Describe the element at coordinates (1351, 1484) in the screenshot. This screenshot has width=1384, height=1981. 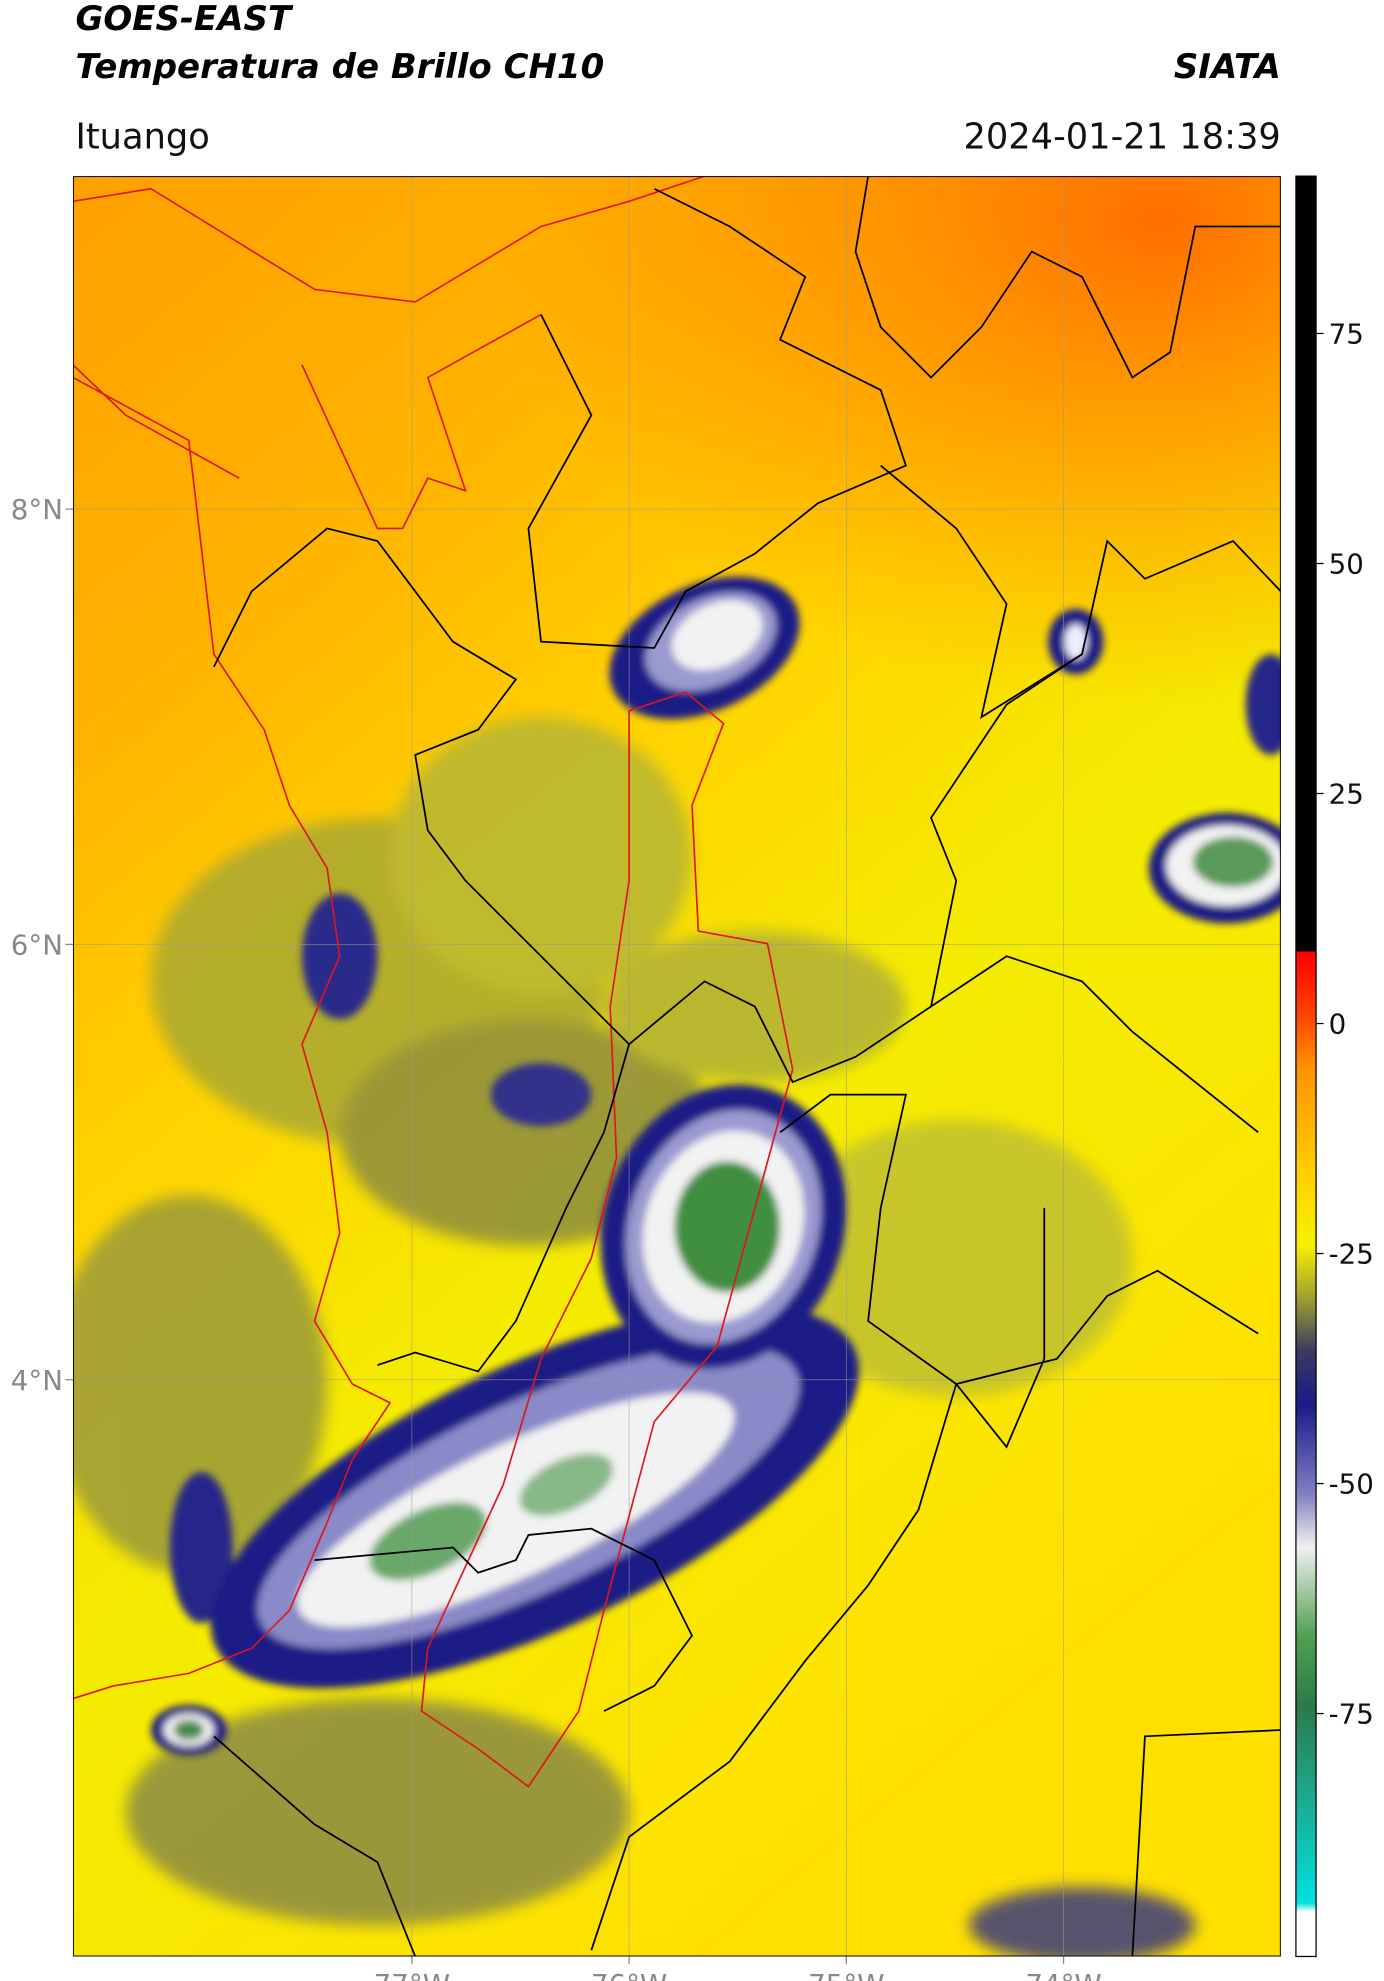
I see `colorbar-tick-label: -50` at that location.